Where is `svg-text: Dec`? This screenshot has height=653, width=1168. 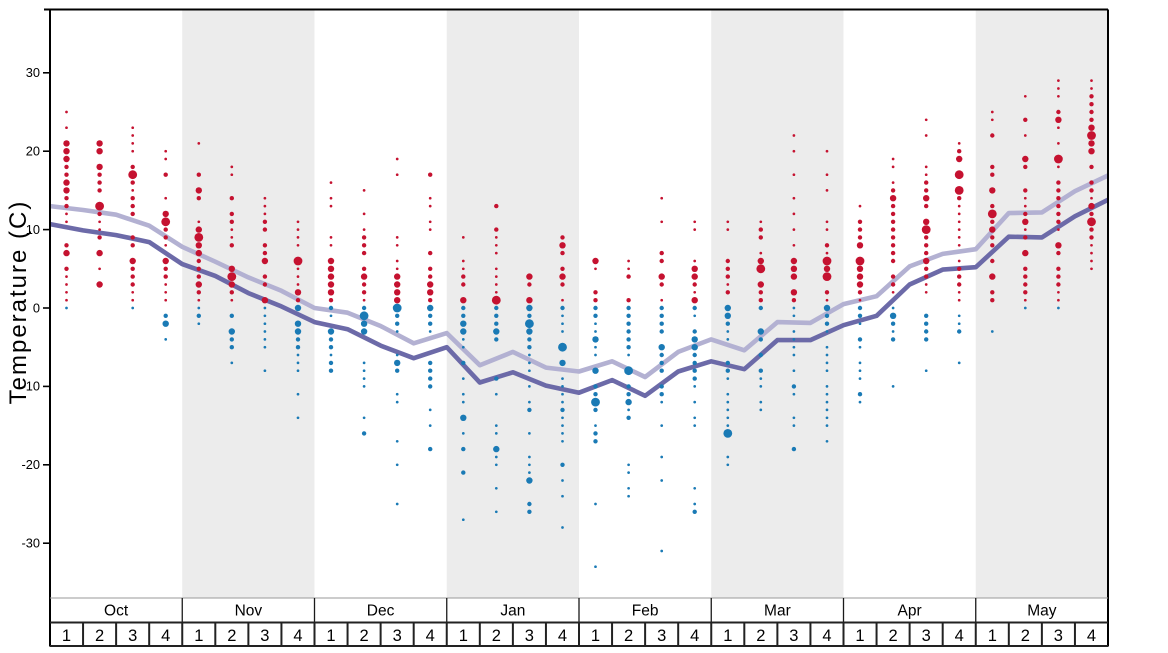
svg-text: Dec is located at coordinates (381, 611).